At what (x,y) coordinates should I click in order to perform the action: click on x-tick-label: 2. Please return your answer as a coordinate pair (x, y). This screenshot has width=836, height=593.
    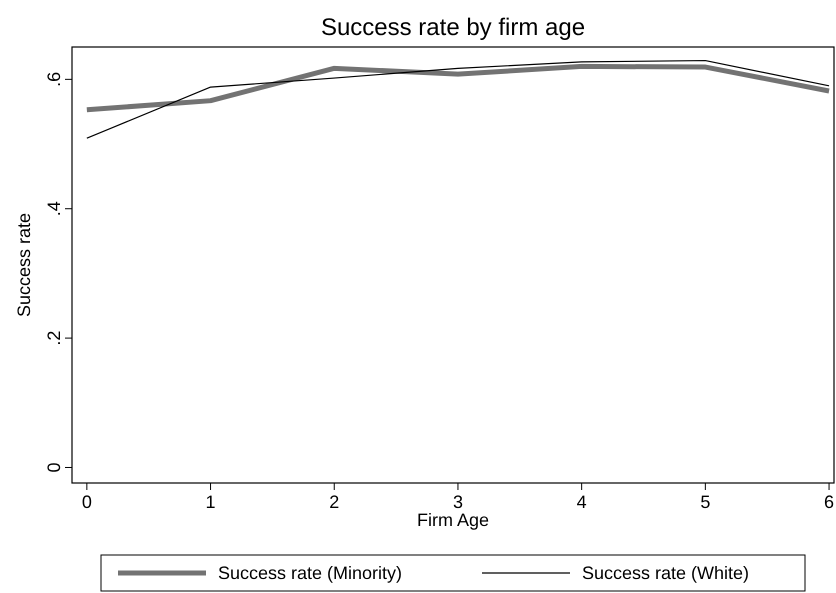
    Looking at the image, I should click on (334, 502).